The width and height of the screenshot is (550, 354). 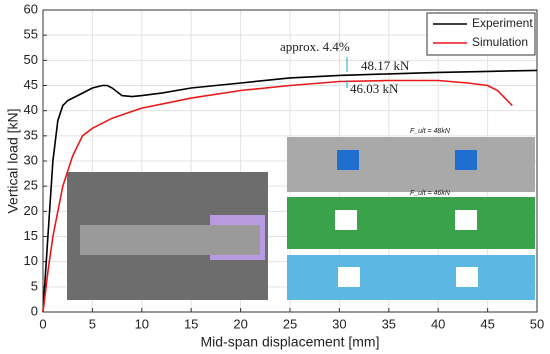 What do you see at coordinates (31, 210) in the screenshot?
I see `y-tick-label: 20` at bounding box center [31, 210].